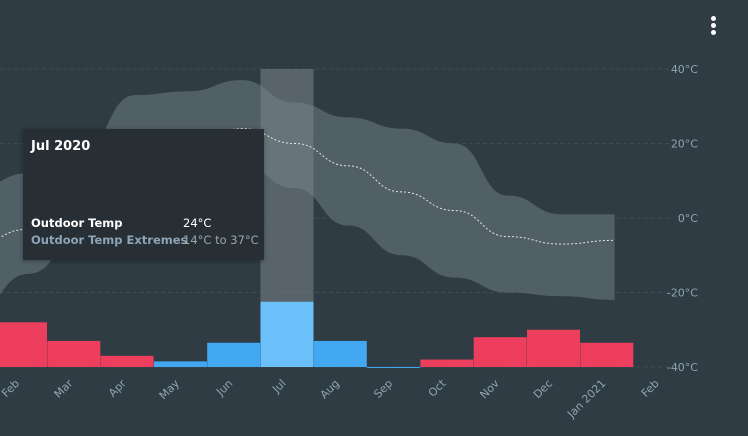 The width and height of the screenshot is (748, 436). Describe the element at coordinates (224, 388) in the screenshot. I see `x-tick-label: Jun` at that location.